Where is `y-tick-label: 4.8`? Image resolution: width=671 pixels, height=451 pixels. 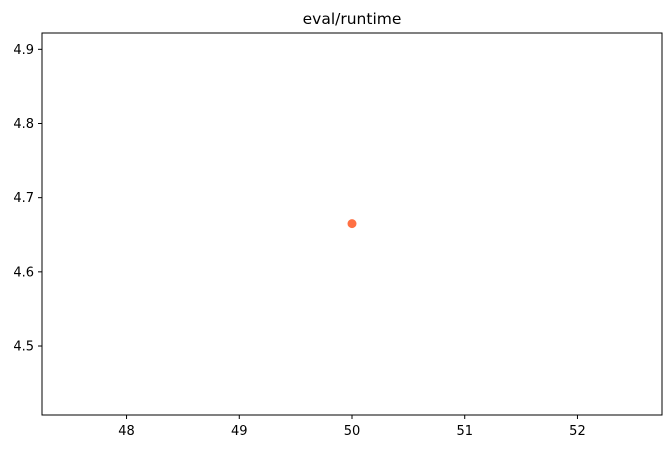
y-tick-label: 4.8 is located at coordinates (23, 124).